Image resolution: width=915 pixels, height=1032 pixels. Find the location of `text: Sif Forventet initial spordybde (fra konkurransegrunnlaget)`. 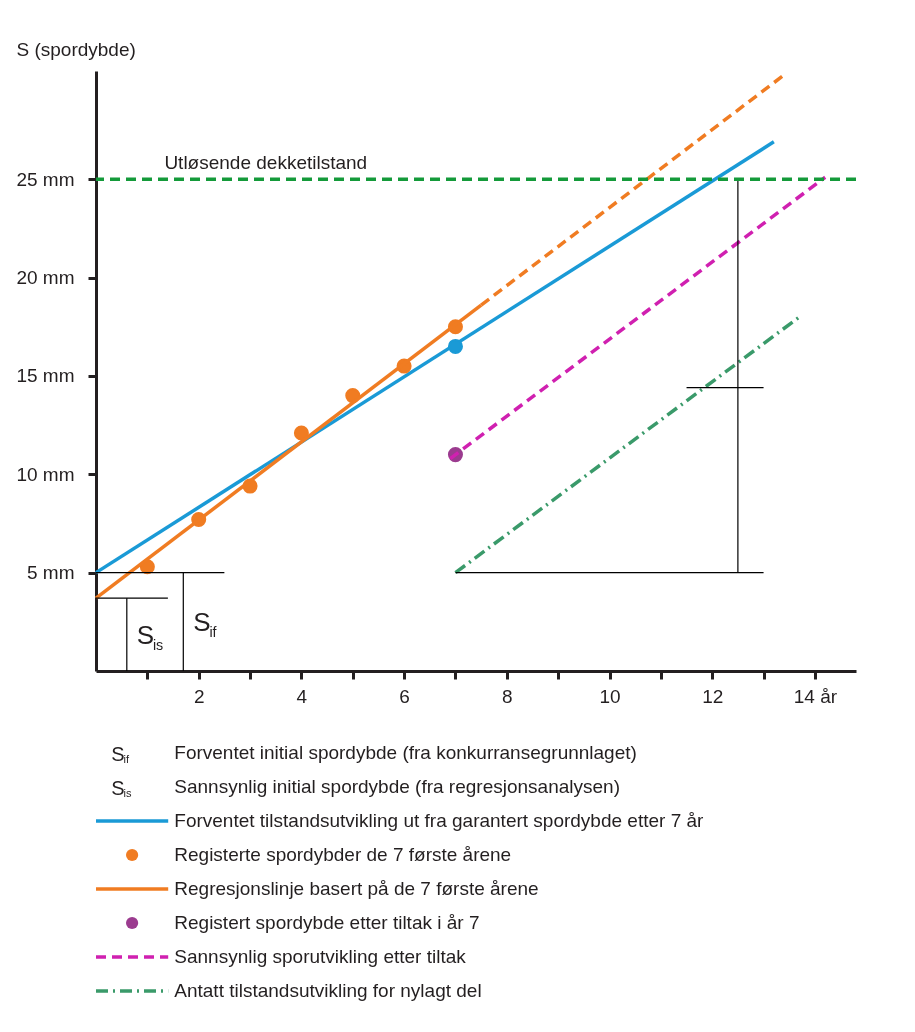

text: Sif Forventet initial spordybde (fra konkurransegrunnlaget) is located at coordinates (374, 753).